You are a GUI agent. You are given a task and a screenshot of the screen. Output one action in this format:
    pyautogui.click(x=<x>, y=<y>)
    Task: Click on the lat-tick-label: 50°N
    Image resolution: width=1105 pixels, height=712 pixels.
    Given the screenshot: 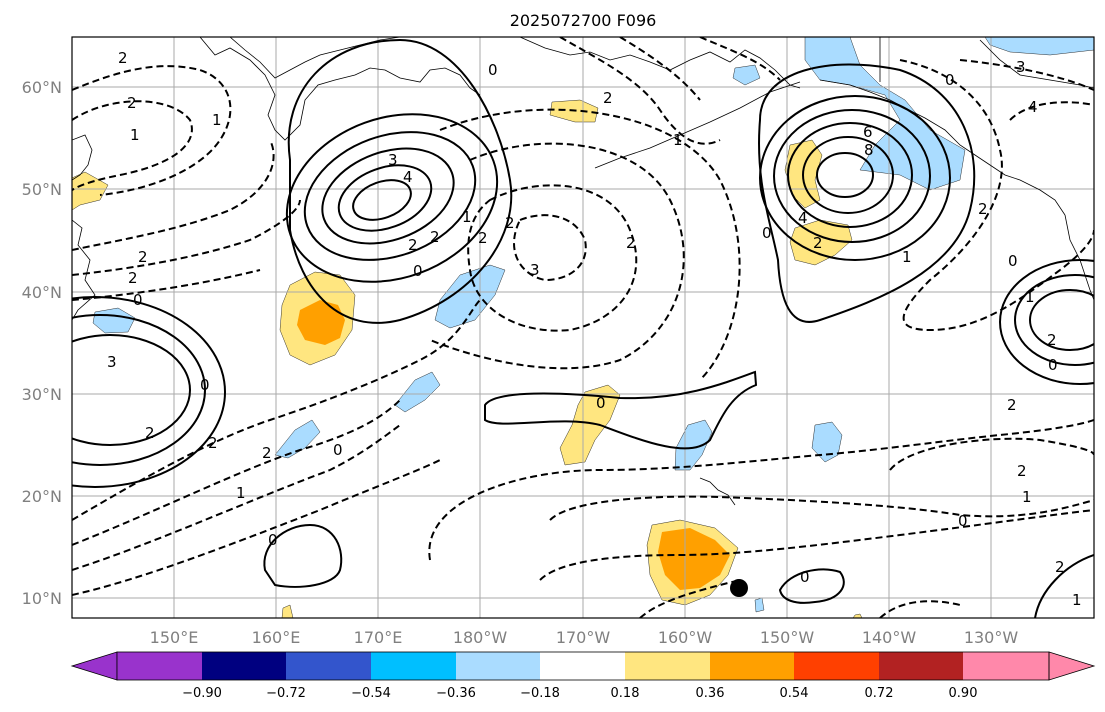 What is the action you would take?
    pyautogui.click(x=42, y=189)
    